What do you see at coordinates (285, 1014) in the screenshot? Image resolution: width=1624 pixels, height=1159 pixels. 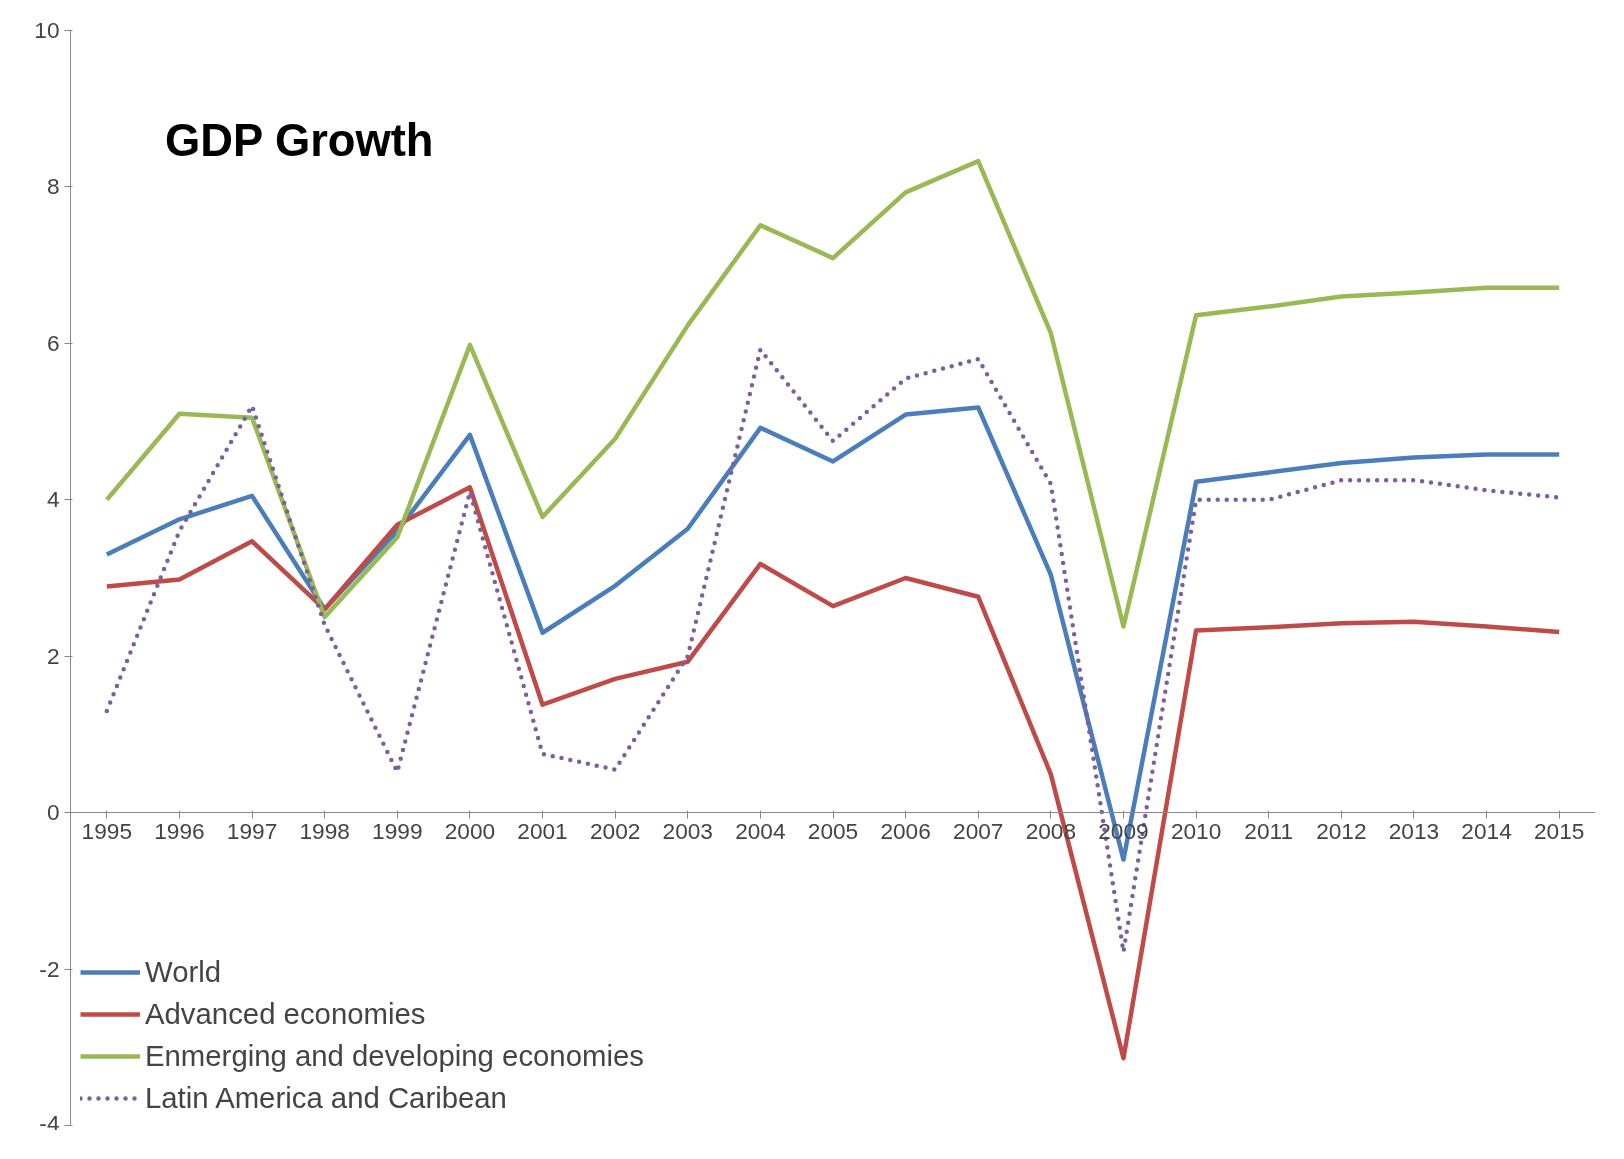 I see `legend-label: Advanced economies` at bounding box center [285, 1014].